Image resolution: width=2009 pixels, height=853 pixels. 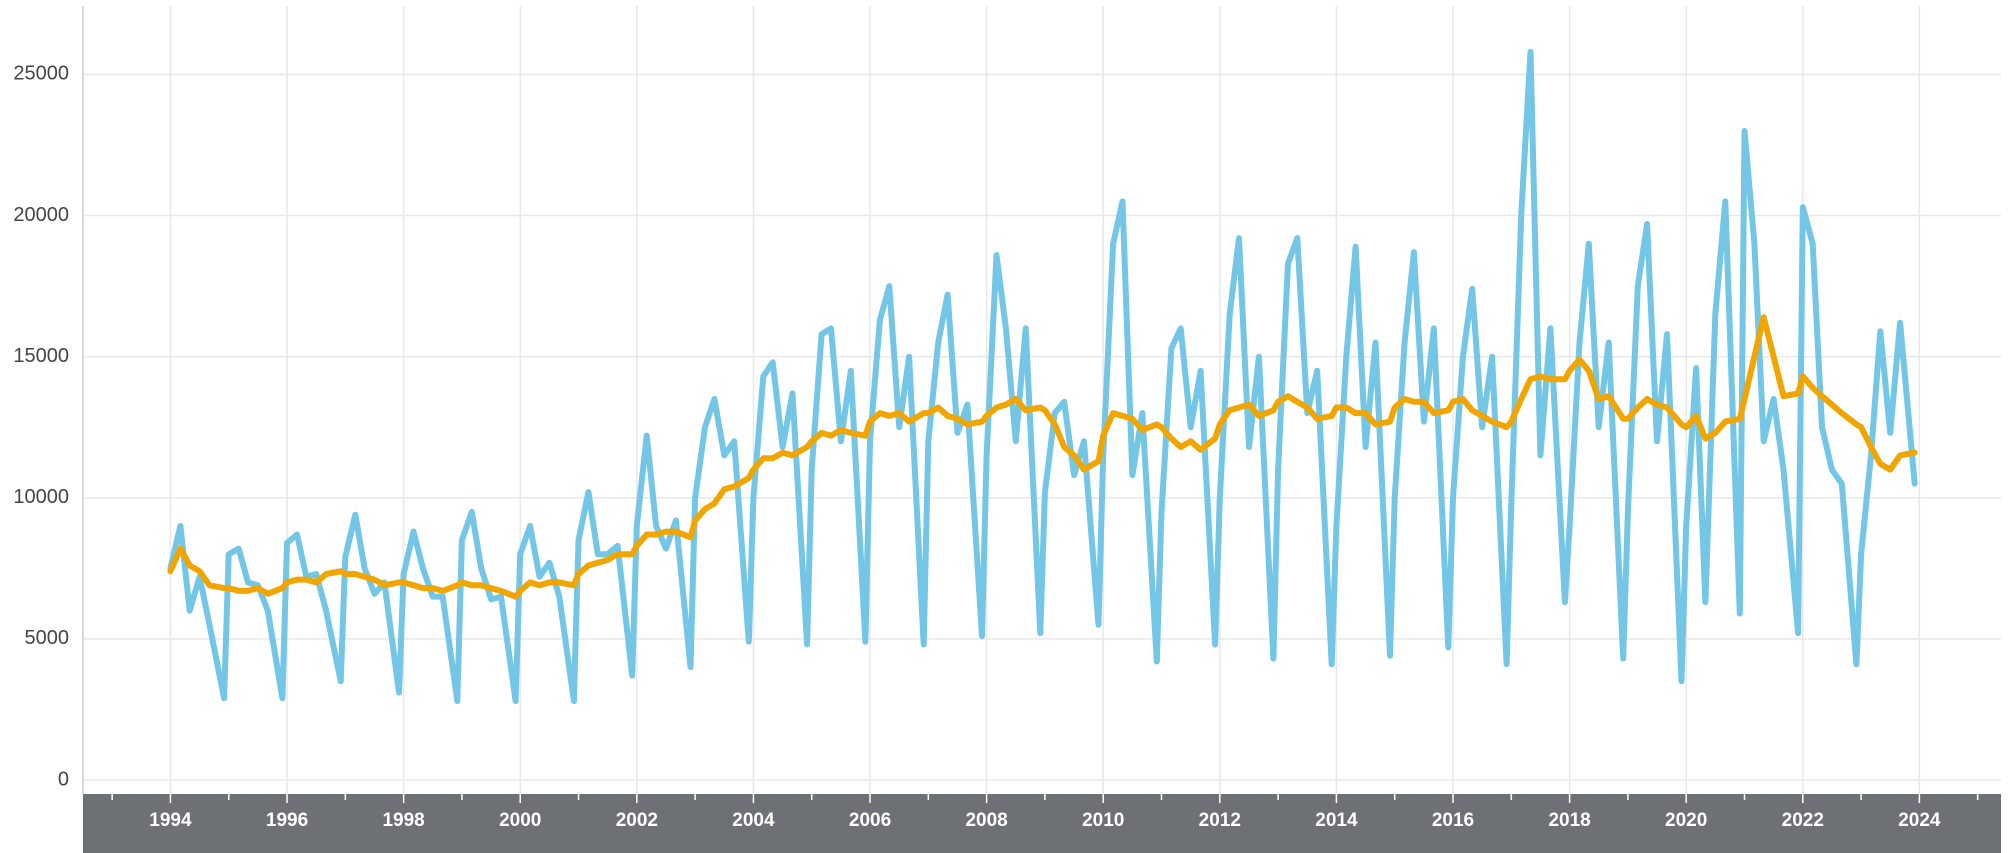 I want to click on x-tick-label: 2006, so click(x=870, y=820).